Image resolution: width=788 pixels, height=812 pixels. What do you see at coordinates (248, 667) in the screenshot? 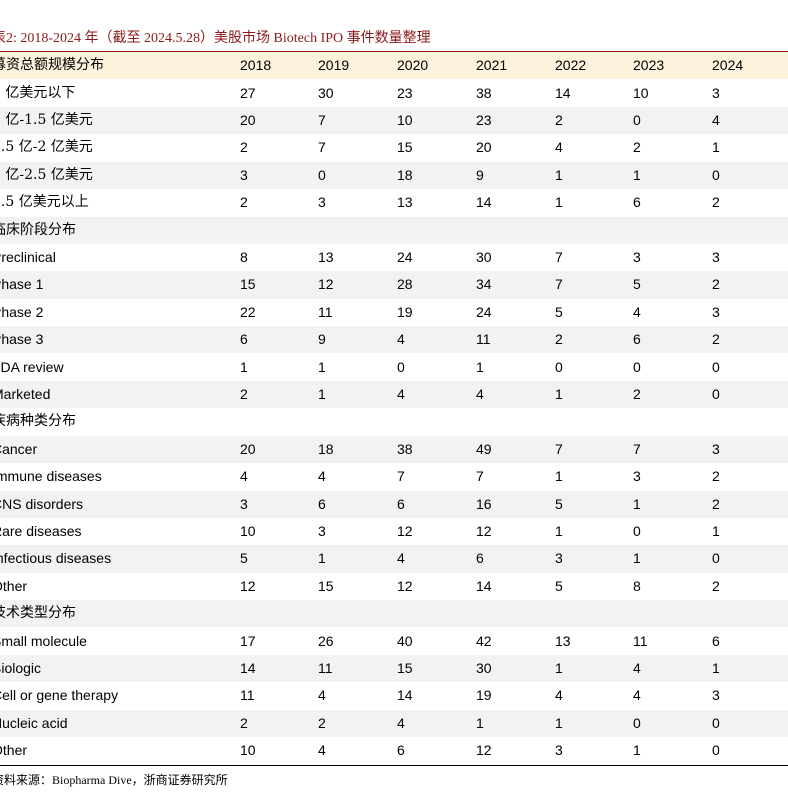
I see `cell-value: 14` at bounding box center [248, 667].